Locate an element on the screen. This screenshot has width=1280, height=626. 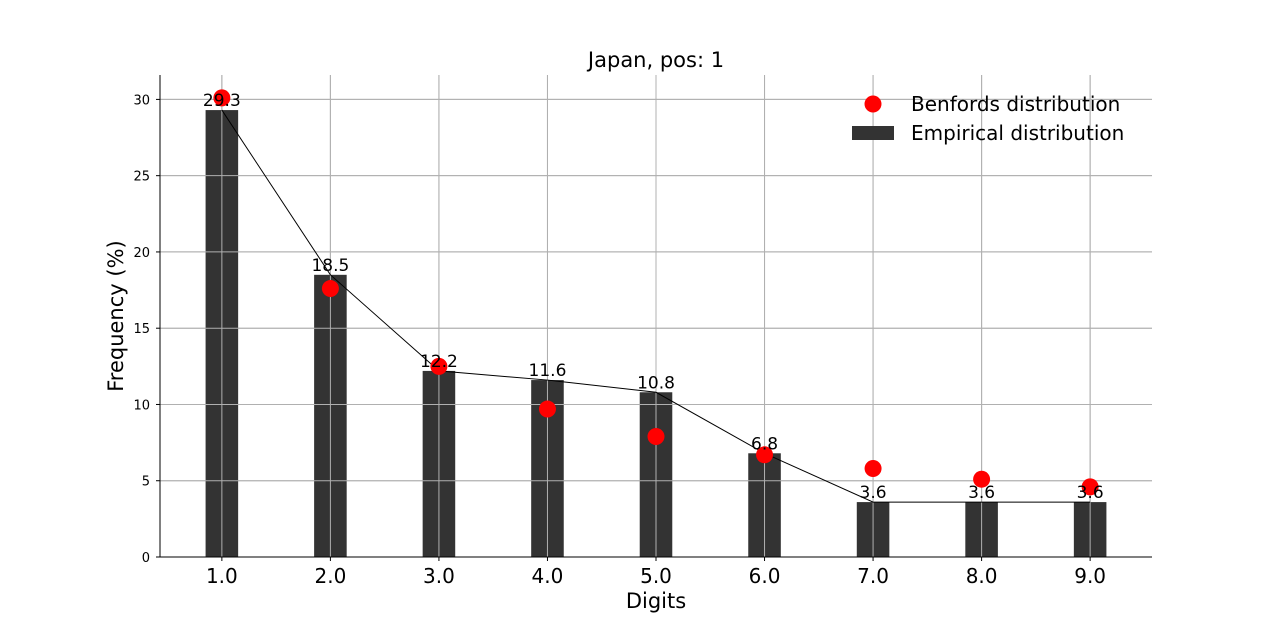
chart-title: Japan, pos: 1 is located at coordinates (655, 60).